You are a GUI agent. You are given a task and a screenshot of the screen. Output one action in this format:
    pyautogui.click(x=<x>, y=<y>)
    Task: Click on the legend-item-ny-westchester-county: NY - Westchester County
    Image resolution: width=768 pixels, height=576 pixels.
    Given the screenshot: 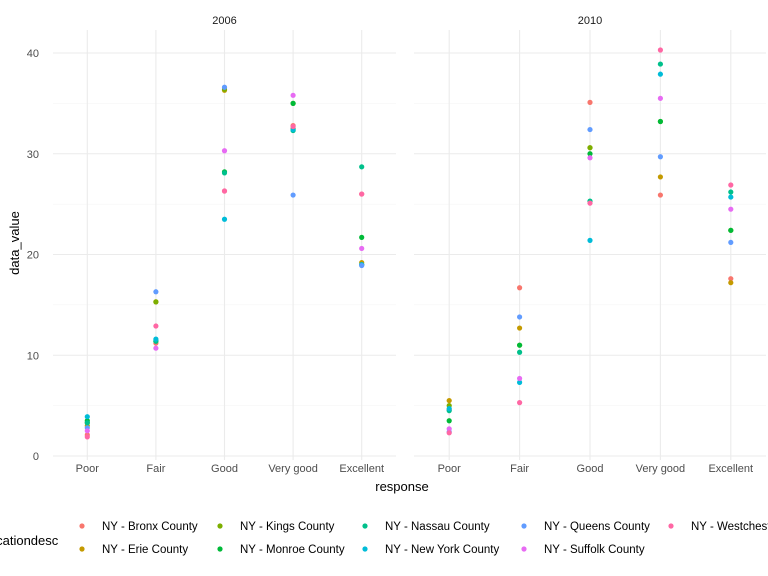 What is the action you would take?
    pyautogui.click(x=718, y=527)
    